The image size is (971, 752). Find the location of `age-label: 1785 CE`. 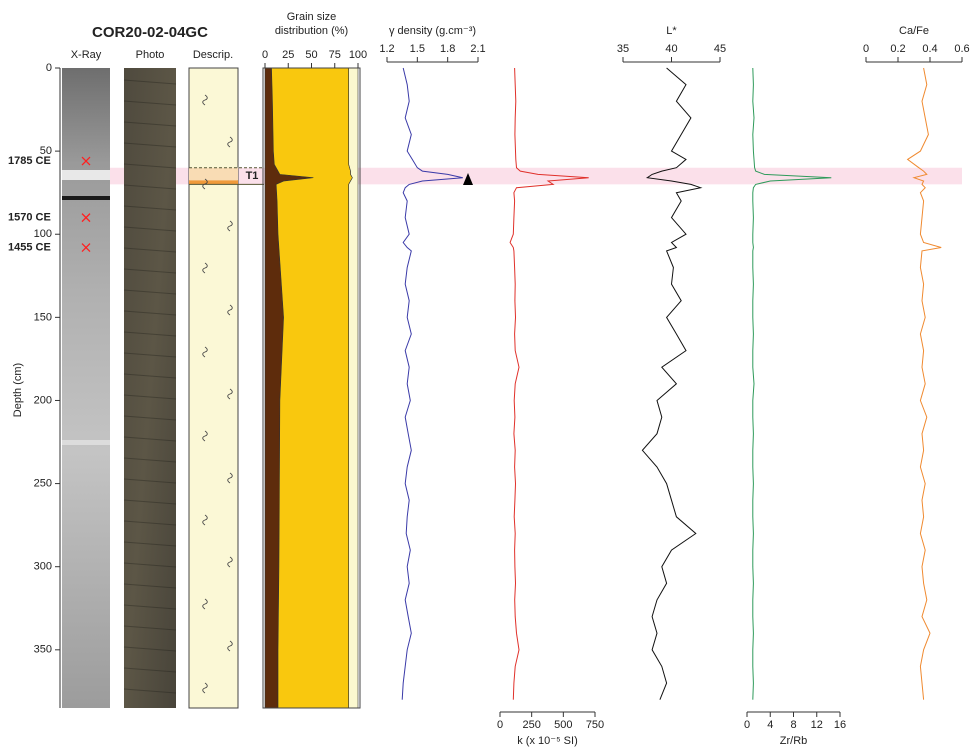

age-label: 1785 CE is located at coordinates (29, 161).